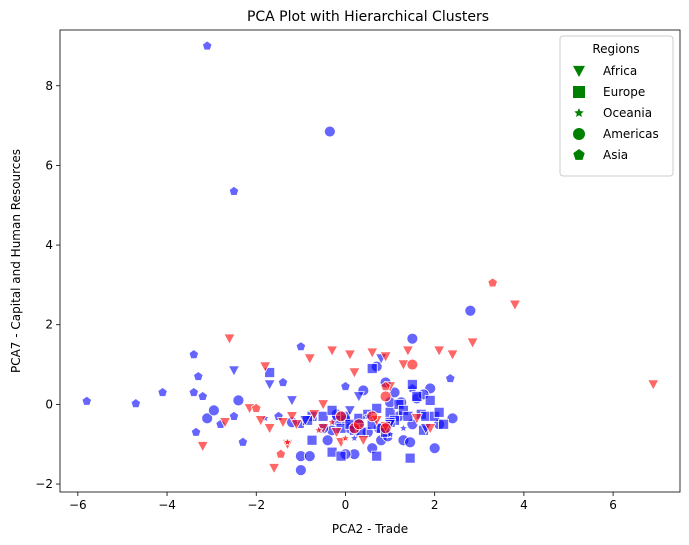 The height and width of the screenshot is (545, 689). Describe the element at coordinates (49, 86) in the screenshot. I see `y-tick-label: 8` at that location.